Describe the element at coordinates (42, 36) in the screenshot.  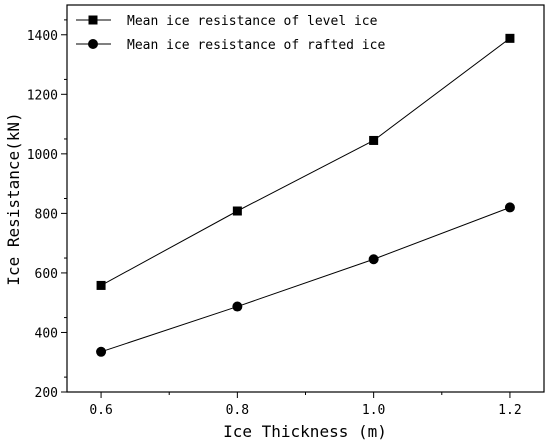
I see `y-tick-label: 1400` at that location.